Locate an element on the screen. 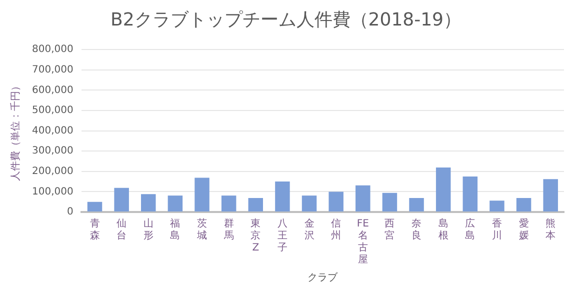  x-tick-label: 茨城 is located at coordinates (202, 230).